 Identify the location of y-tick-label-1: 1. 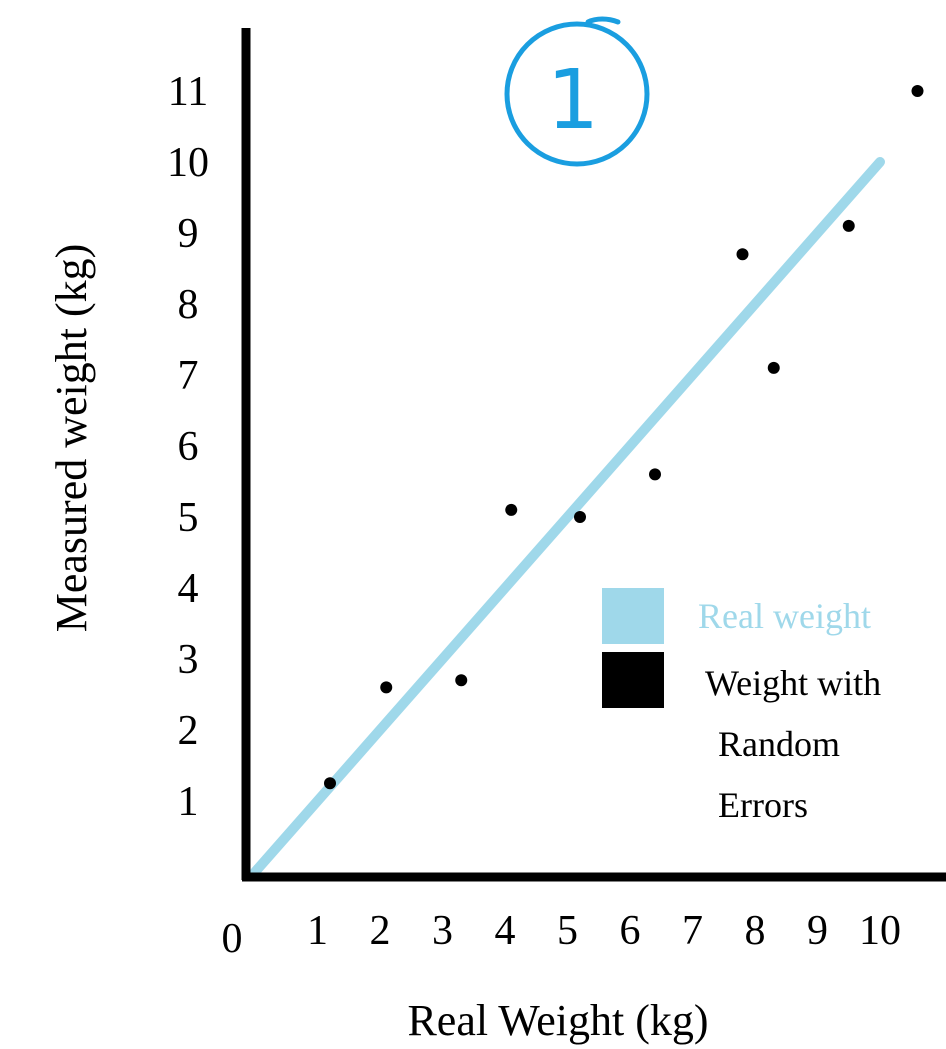
(188, 802).